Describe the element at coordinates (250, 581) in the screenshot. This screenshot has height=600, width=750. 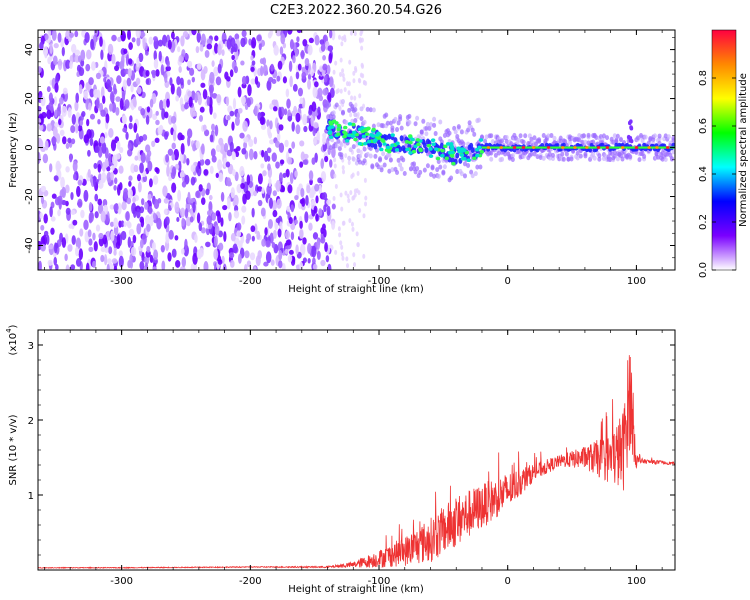
I see `x-tick-label: -200` at that location.